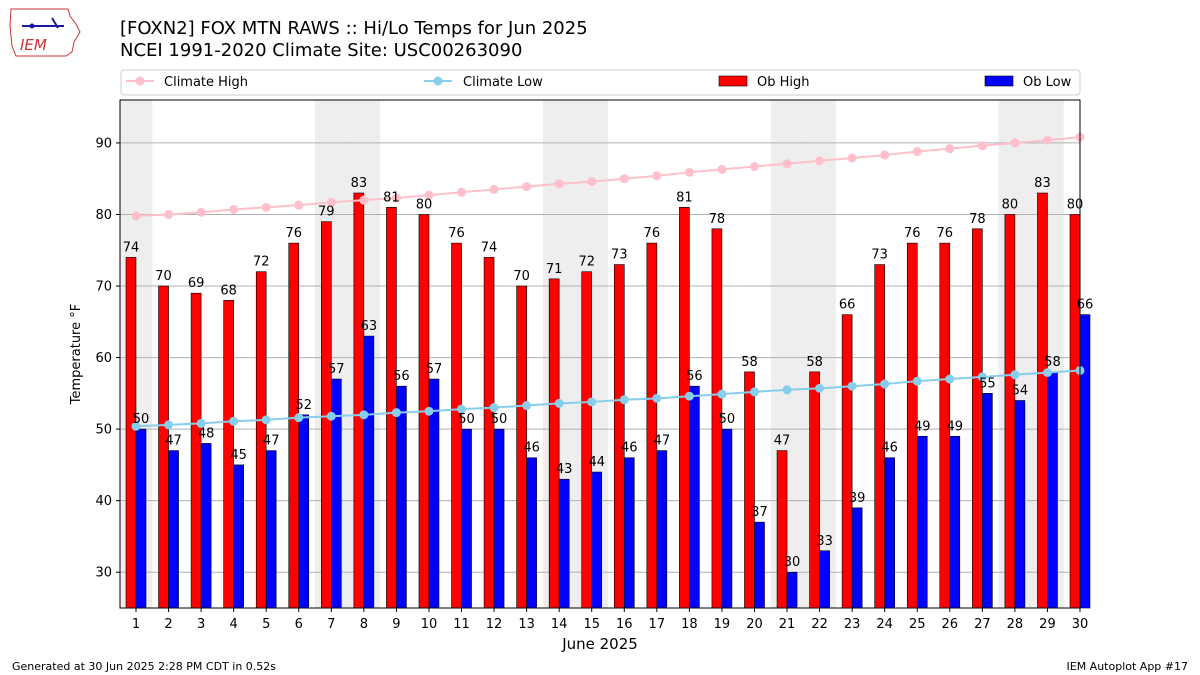  Describe the element at coordinates (187, 82) in the screenshot. I see `legend-item-climate-high: Climate High` at that location.